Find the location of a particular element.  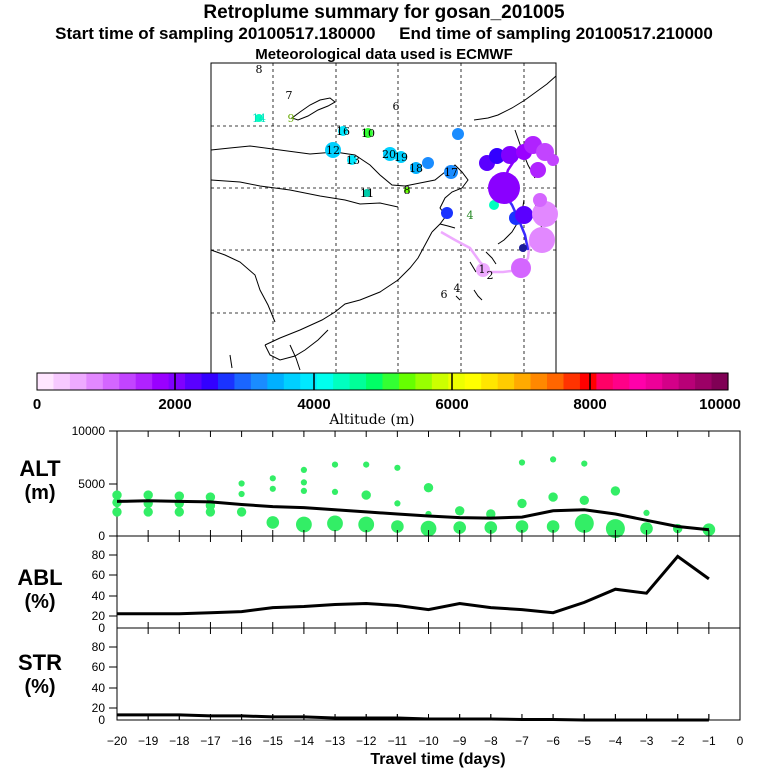

str-label: STR is located at coordinates (40, 662).